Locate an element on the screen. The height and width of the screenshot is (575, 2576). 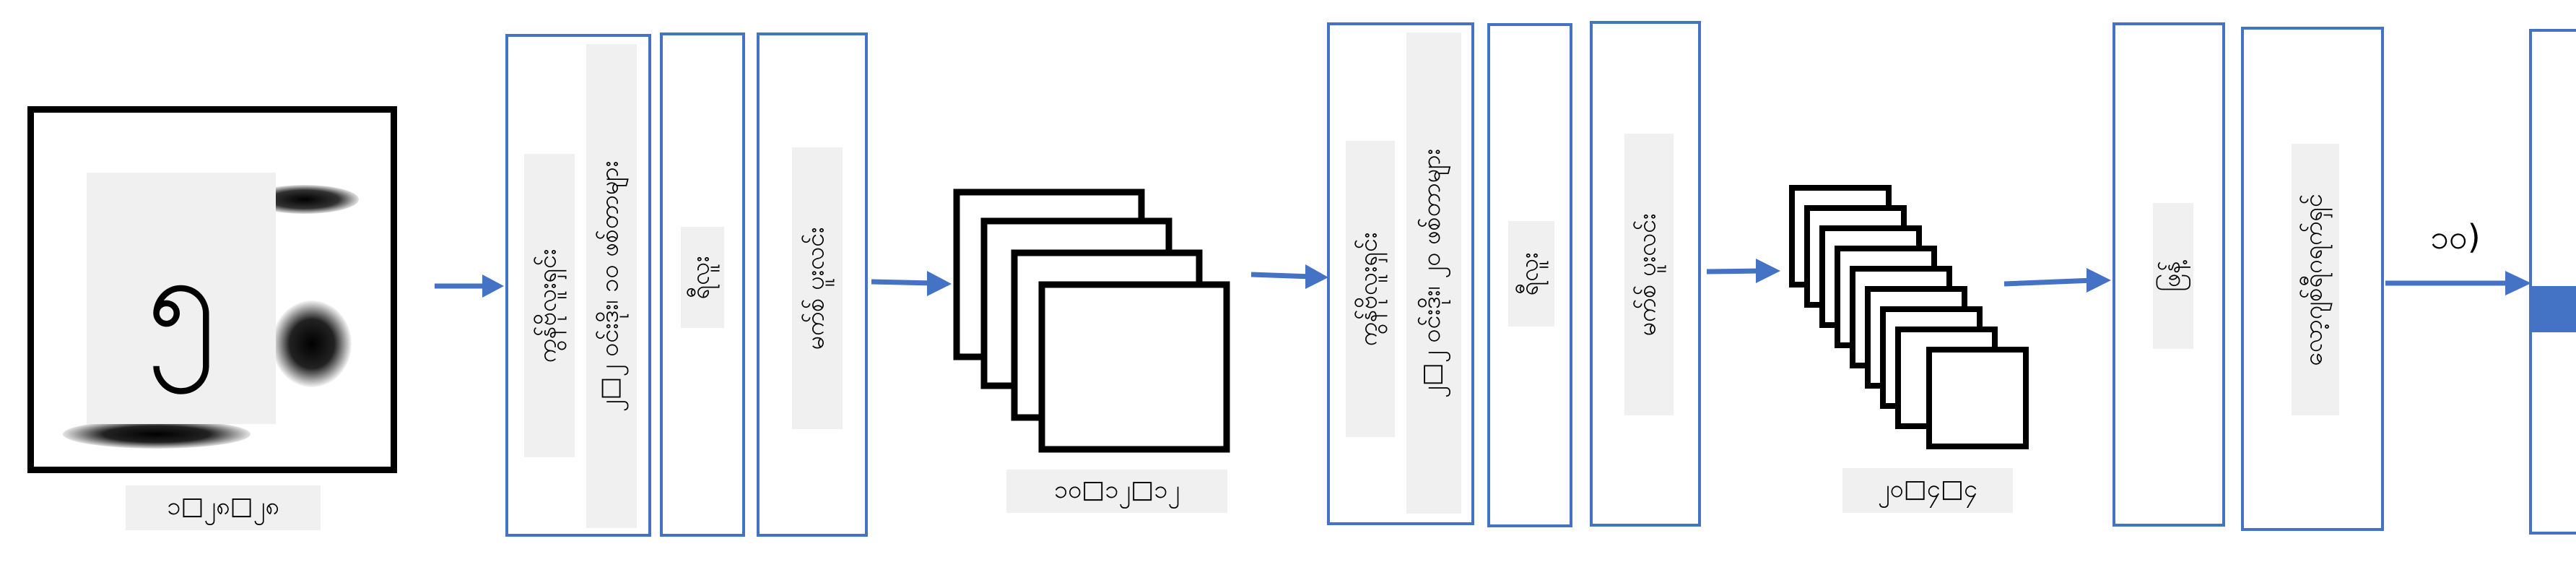
relu-layer-2-label: ရီလူး is located at coordinates (1531, 274).